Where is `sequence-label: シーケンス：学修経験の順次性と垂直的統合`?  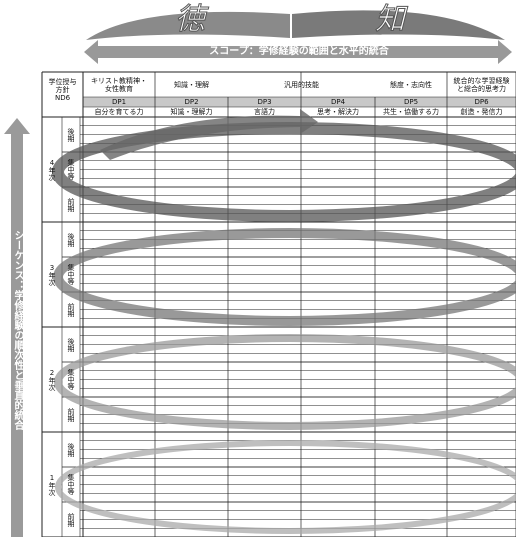
sequence-label: シーケンス：学修経験の順次性と垂直的統合 is located at coordinates (17, 330).